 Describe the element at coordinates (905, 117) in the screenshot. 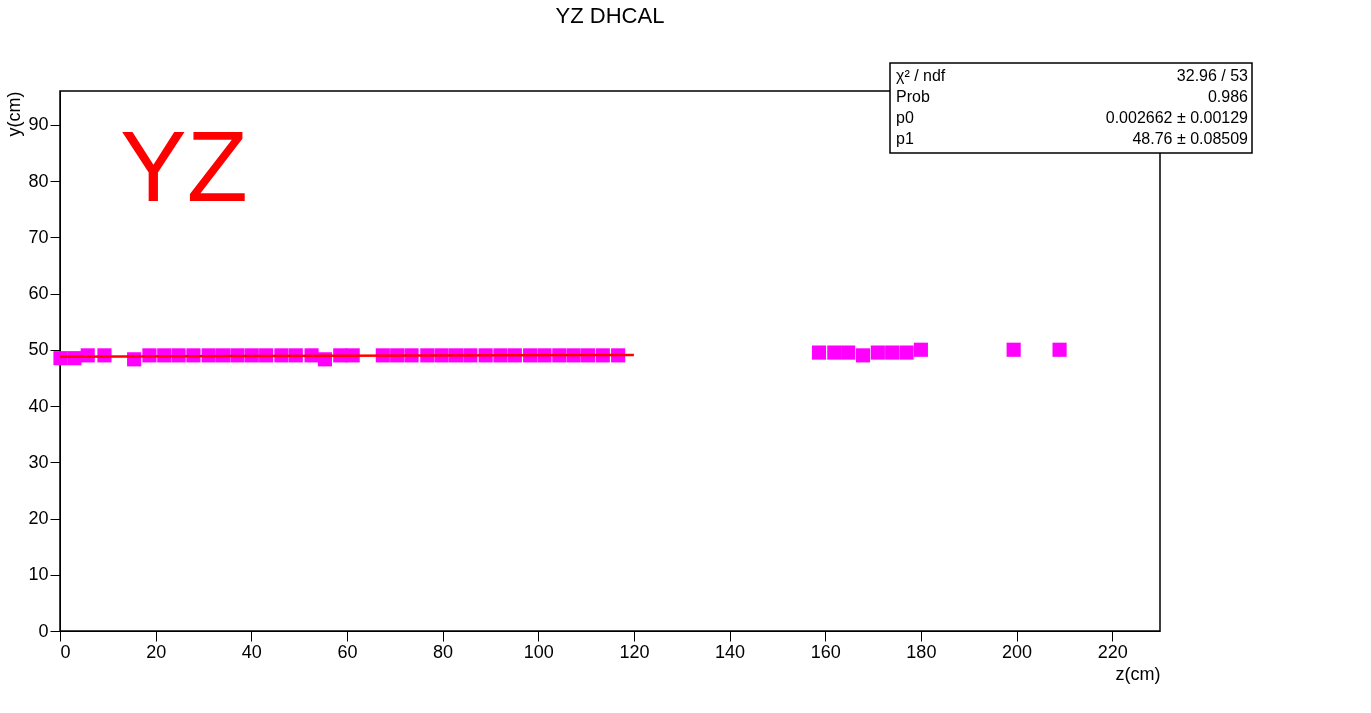

I see `annotation: p0` at that location.